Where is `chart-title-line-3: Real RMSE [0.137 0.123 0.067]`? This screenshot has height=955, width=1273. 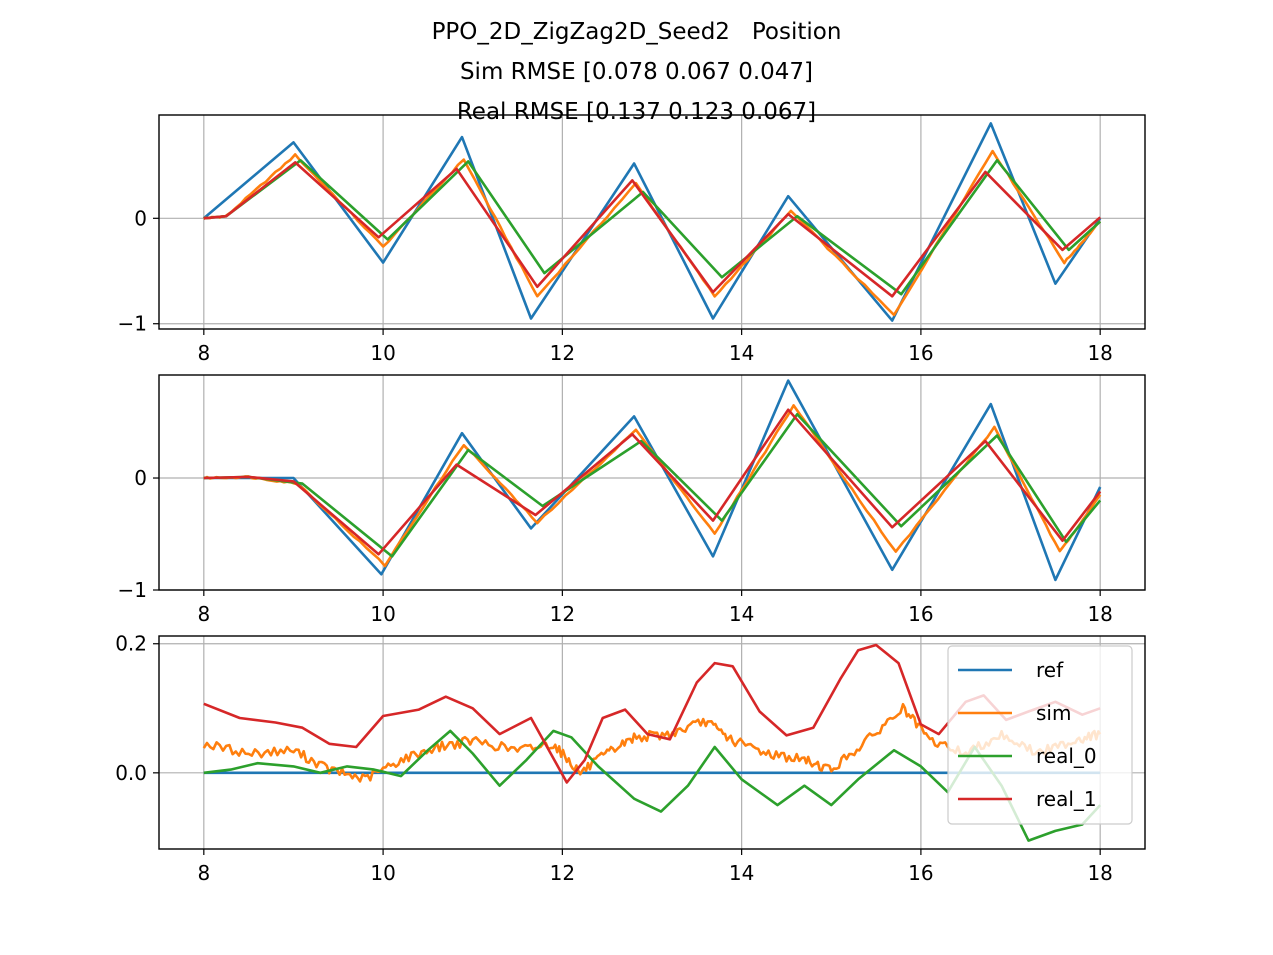 chart-title-line-3: Real RMSE [0.137 0.123 0.067] is located at coordinates (636, 112).